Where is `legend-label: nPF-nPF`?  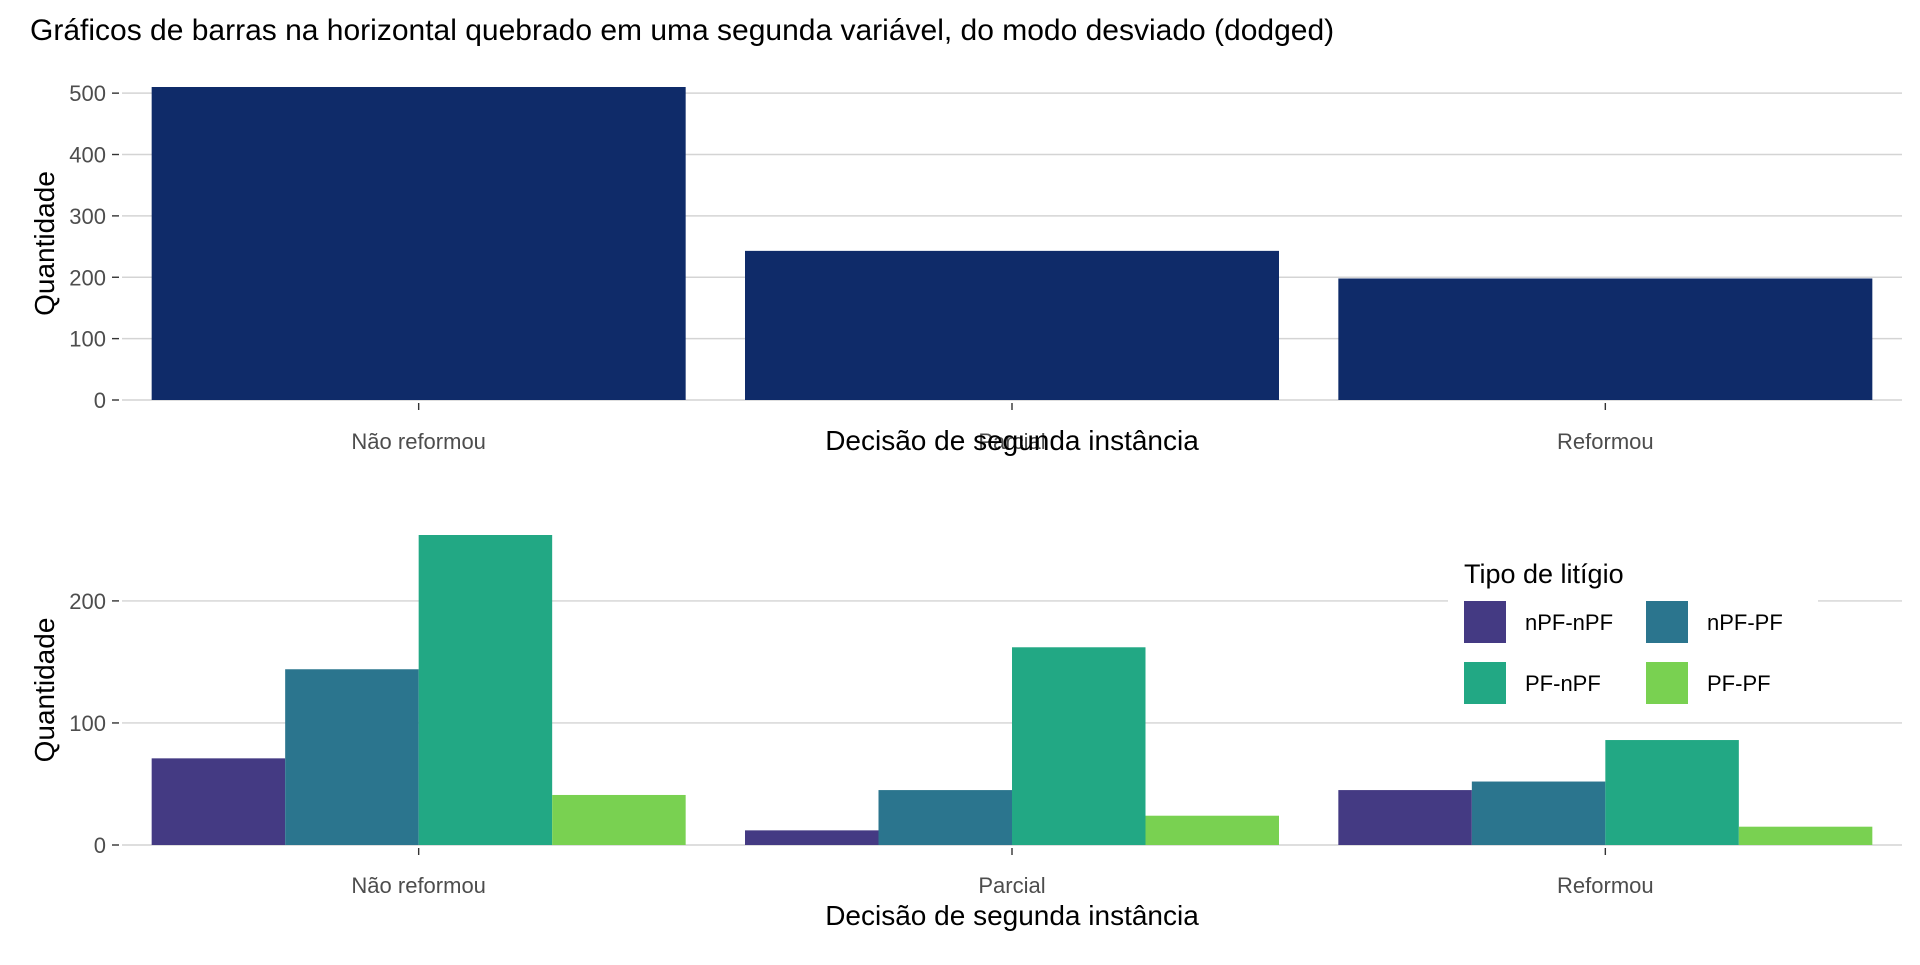 legend-label: nPF-nPF is located at coordinates (1569, 622).